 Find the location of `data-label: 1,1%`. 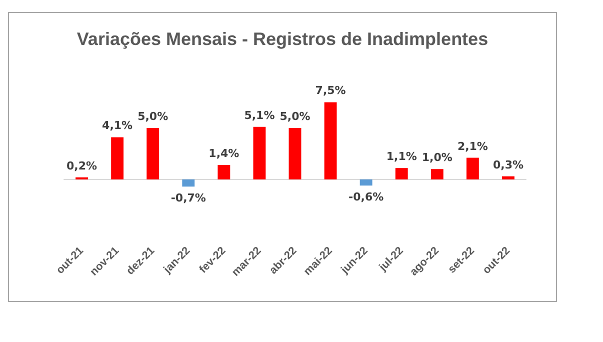

data-label: 1,1% is located at coordinates (401, 157).